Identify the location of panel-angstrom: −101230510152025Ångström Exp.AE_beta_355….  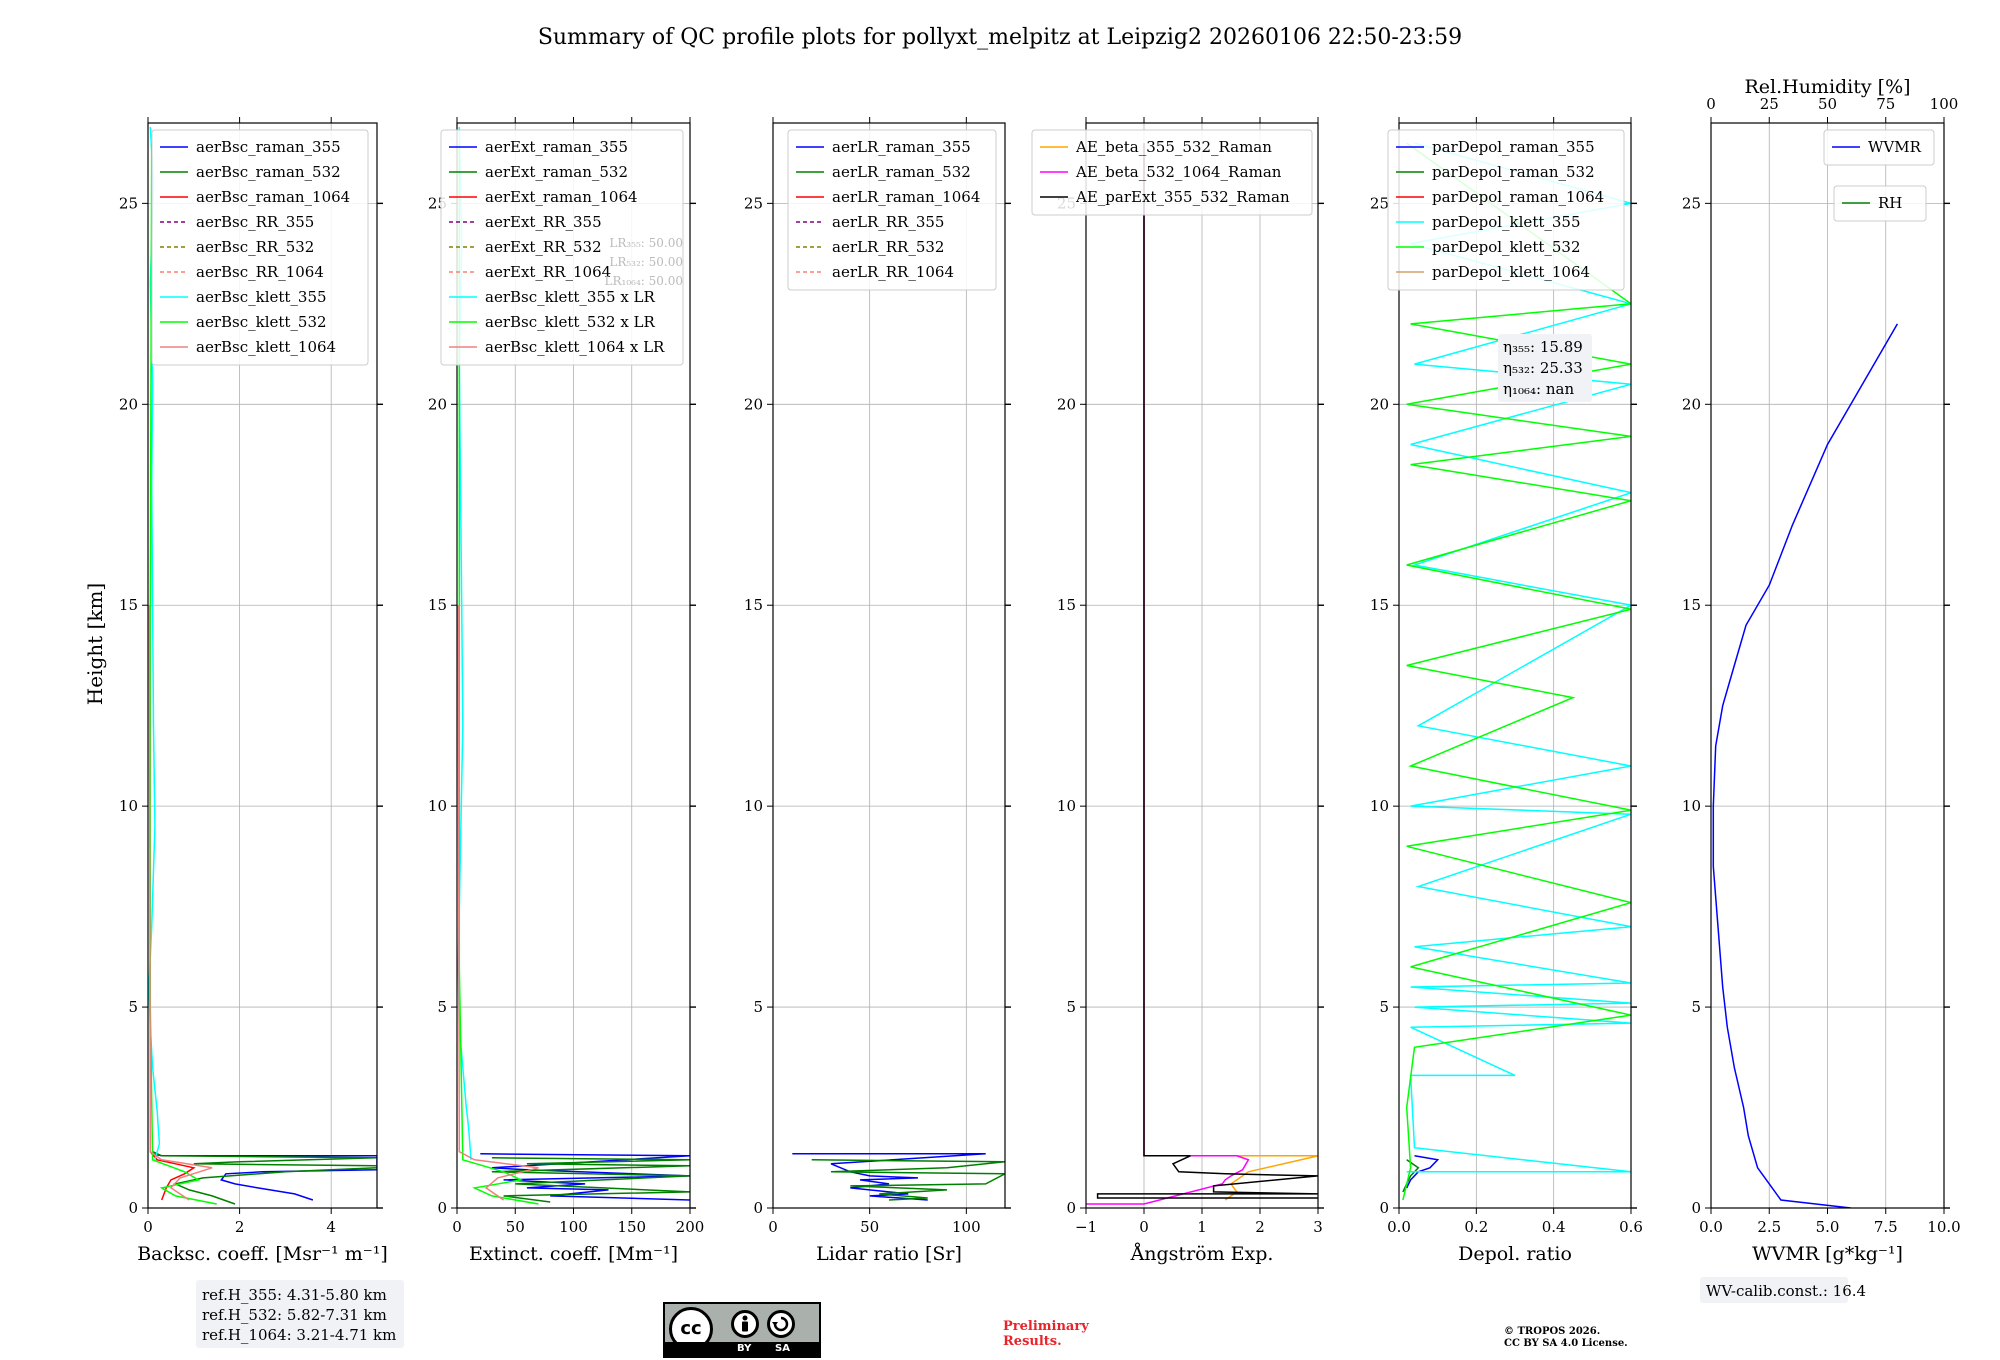
(1177, 691).